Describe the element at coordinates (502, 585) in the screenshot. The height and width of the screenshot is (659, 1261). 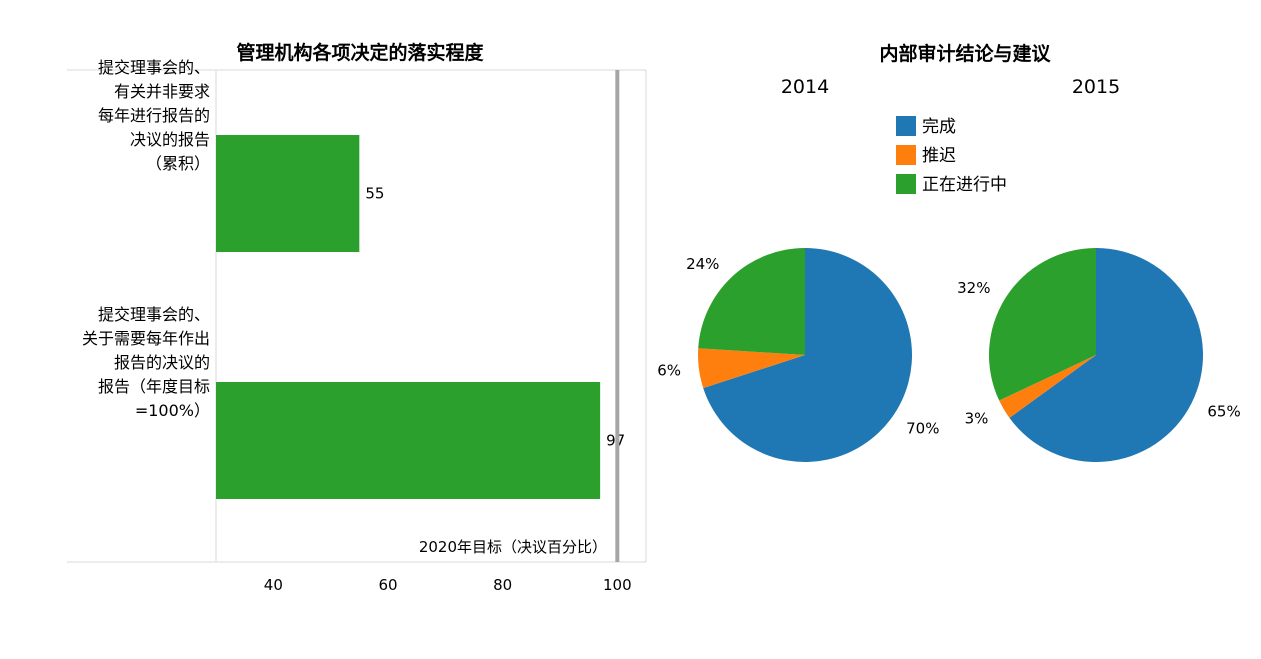
I see `x-tick-80: 80` at that location.